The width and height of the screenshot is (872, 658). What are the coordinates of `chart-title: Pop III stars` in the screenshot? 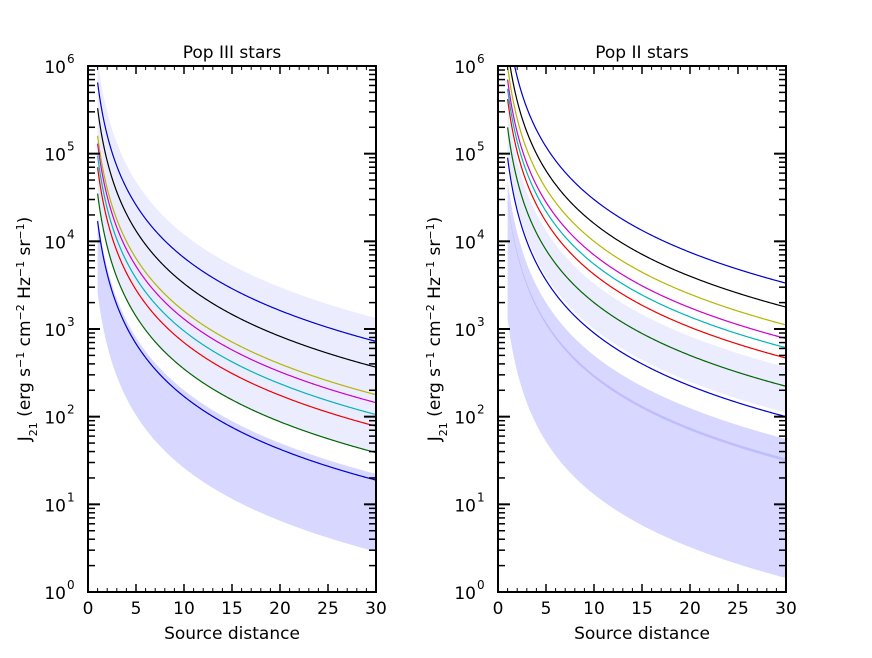 It's located at (232, 53).